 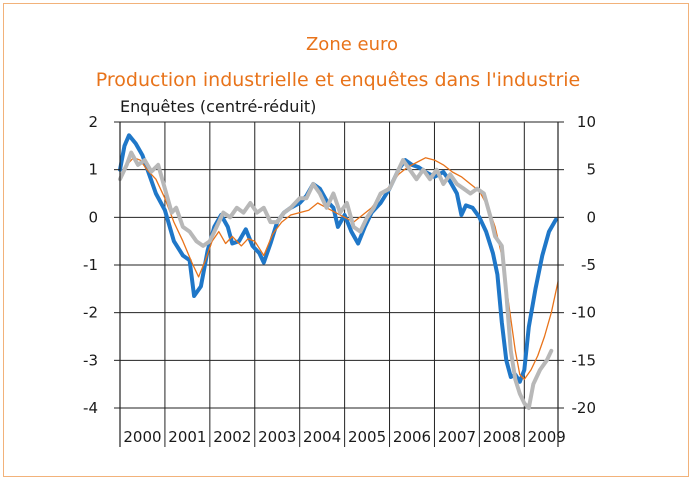 What do you see at coordinates (142, 437) in the screenshot?
I see `x-tick-label: 2000` at bounding box center [142, 437].